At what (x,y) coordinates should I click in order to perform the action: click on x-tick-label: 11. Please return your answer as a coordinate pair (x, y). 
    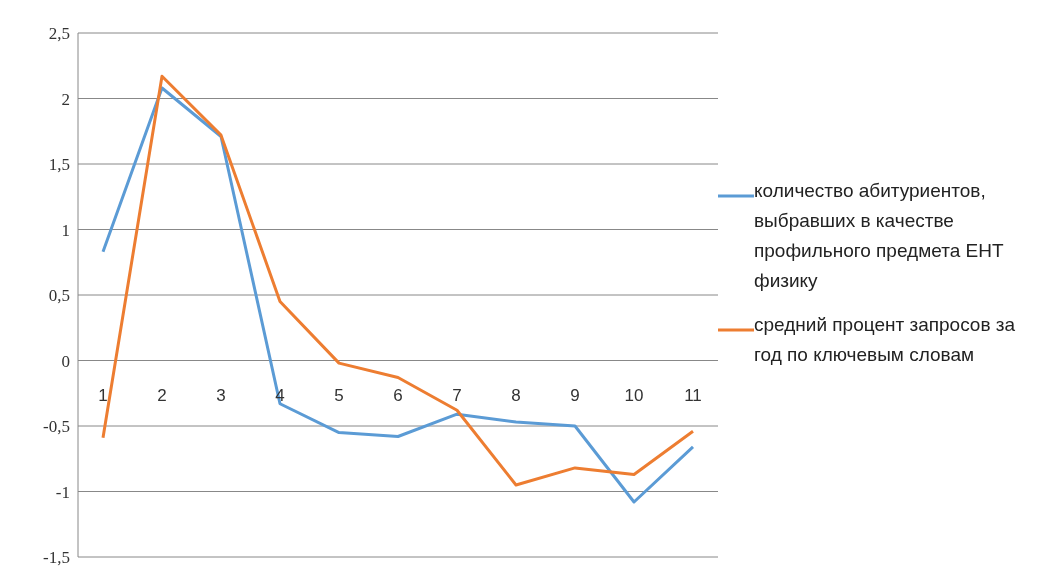
    Looking at the image, I should click on (693, 395).